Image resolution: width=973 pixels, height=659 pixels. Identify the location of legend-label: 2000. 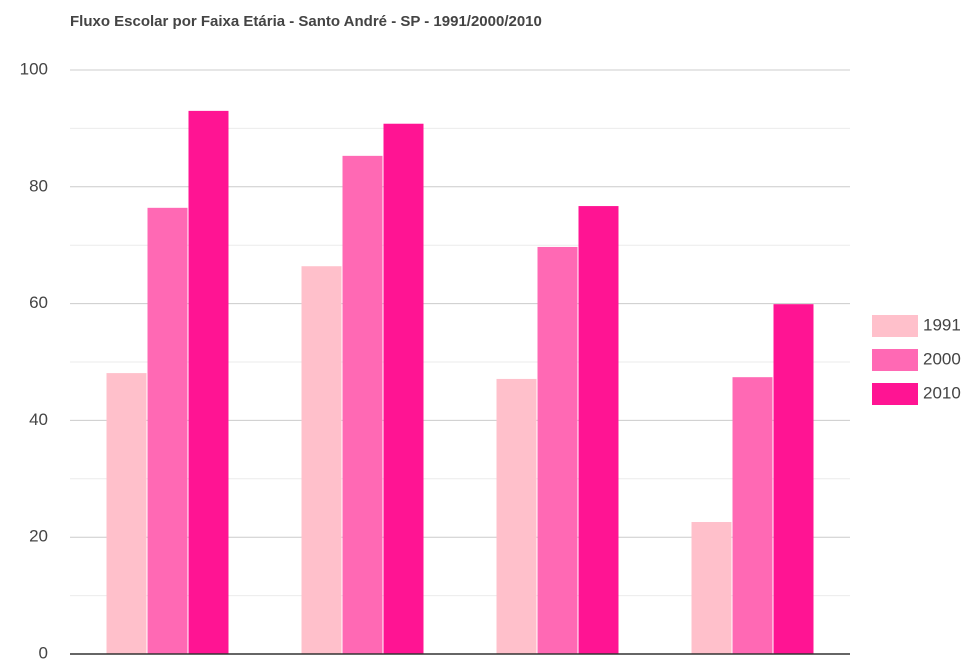
(942, 358).